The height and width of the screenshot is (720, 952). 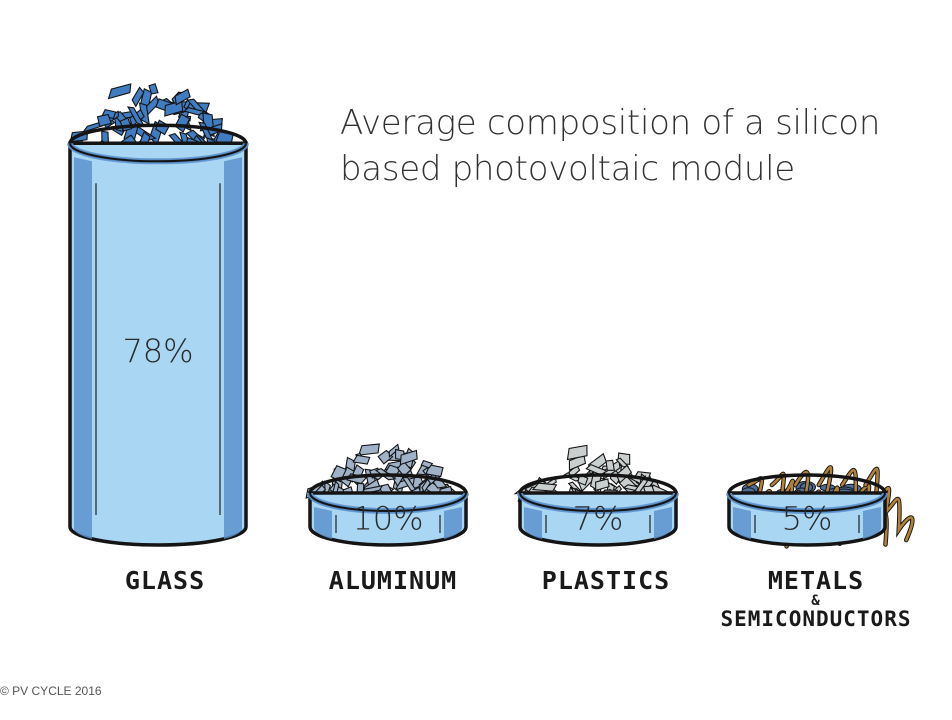 I want to click on bar-plastics: 7%, so click(x=596, y=495).